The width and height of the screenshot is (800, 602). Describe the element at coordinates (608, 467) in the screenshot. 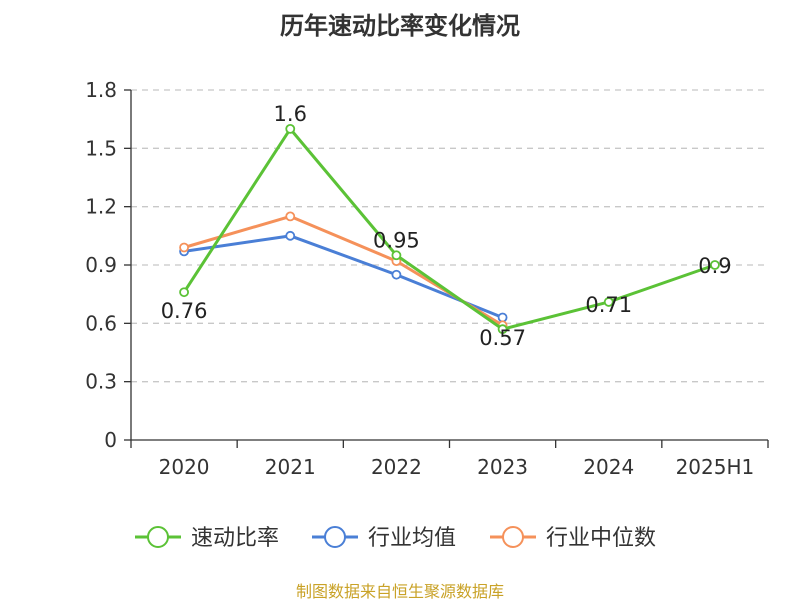

I see `x-tick-label: 2024` at that location.